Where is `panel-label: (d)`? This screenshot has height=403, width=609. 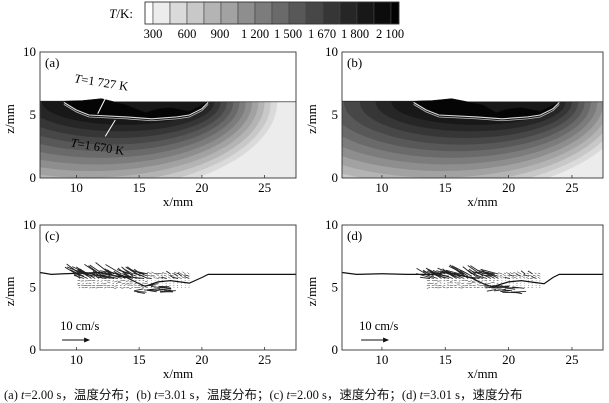
panel-label: (d) is located at coordinates (354, 235).